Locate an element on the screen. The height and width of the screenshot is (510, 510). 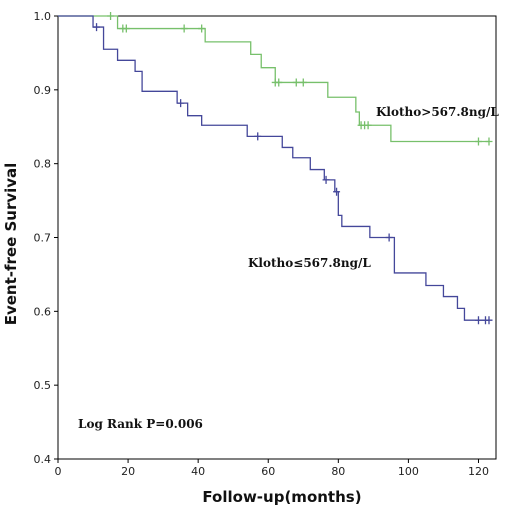
x-tick-label: 120 is located at coordinates (478, 471).